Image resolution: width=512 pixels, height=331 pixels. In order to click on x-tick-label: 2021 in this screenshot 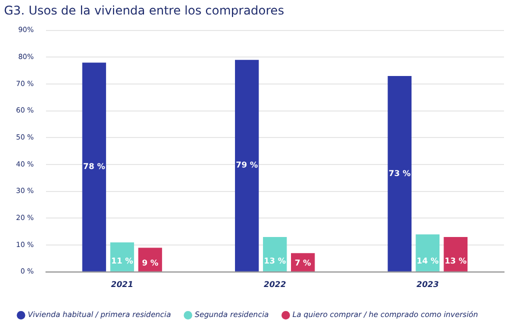, I will do `click(122, 284)`.